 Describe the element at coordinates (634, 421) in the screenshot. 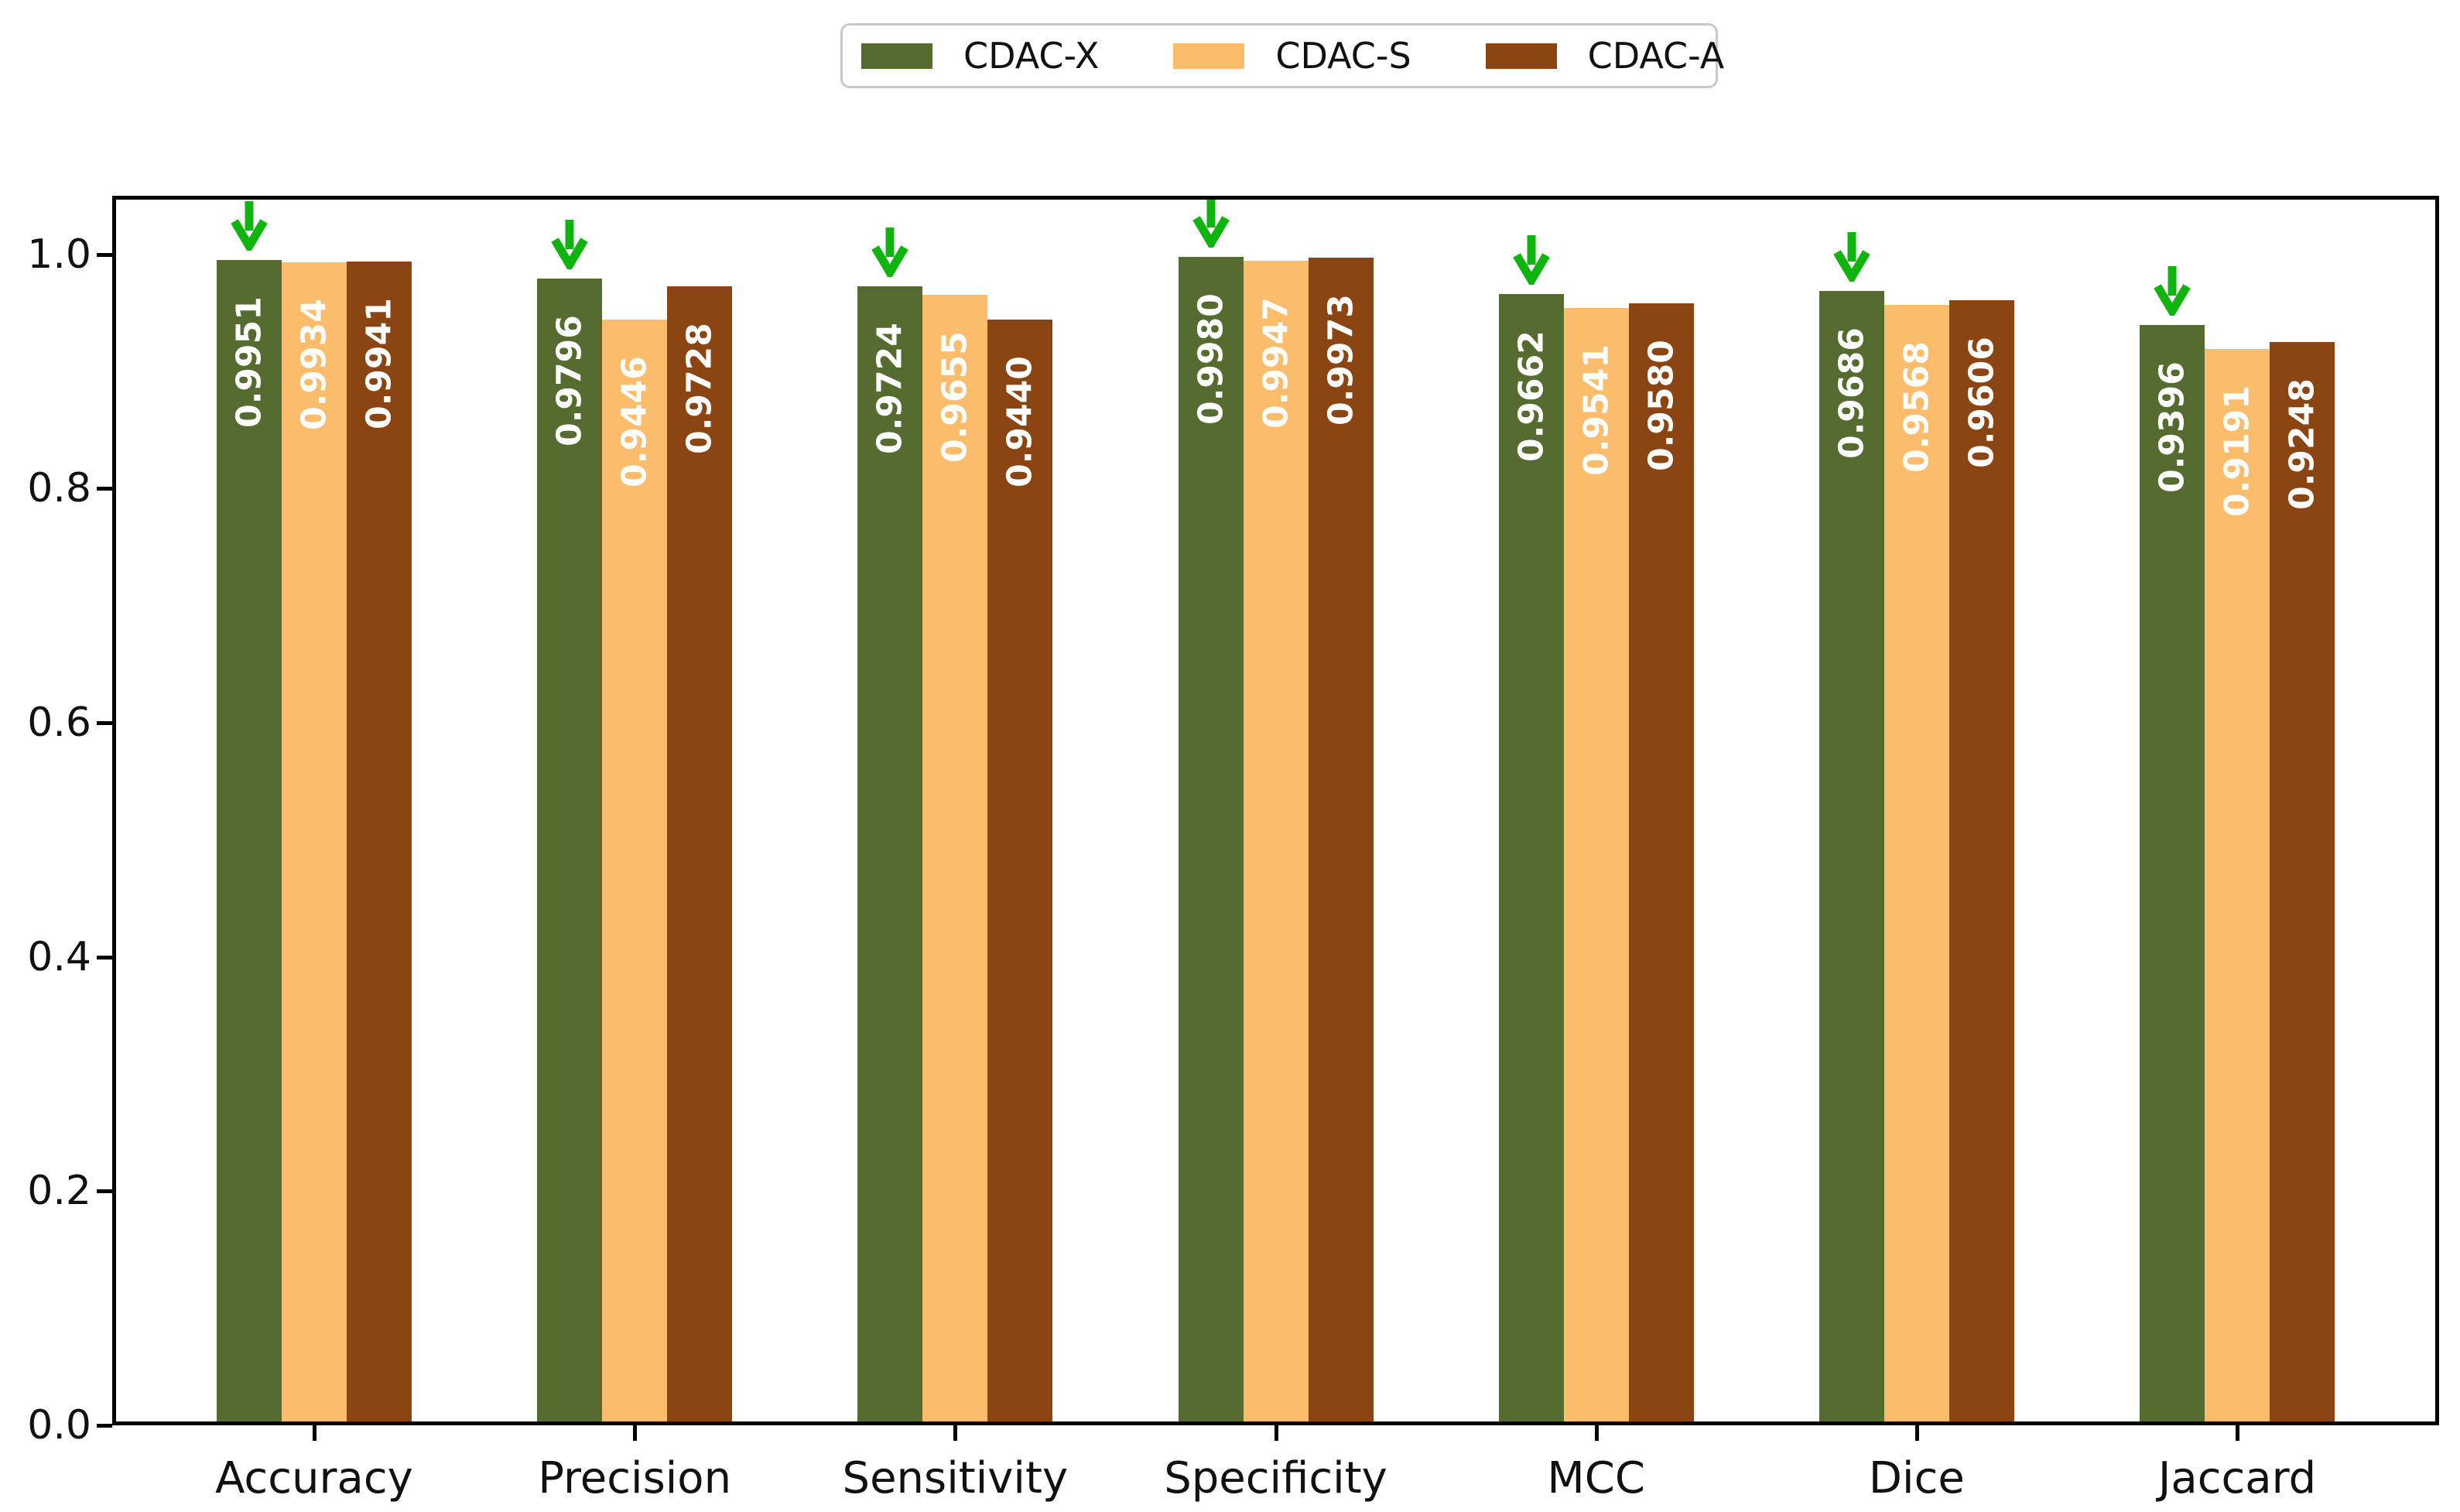

I see `bar-value-label: 0.9446` at that location.